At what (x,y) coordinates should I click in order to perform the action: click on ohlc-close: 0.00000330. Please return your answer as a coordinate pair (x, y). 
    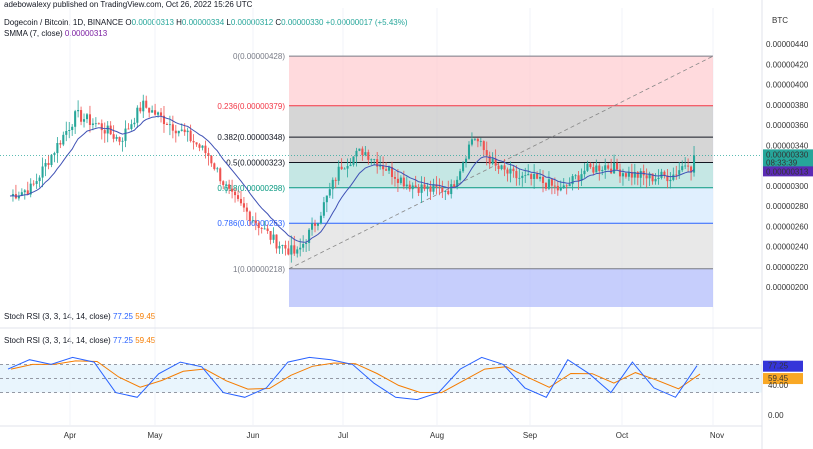
    Looking at the image, I should click on (302, 22).